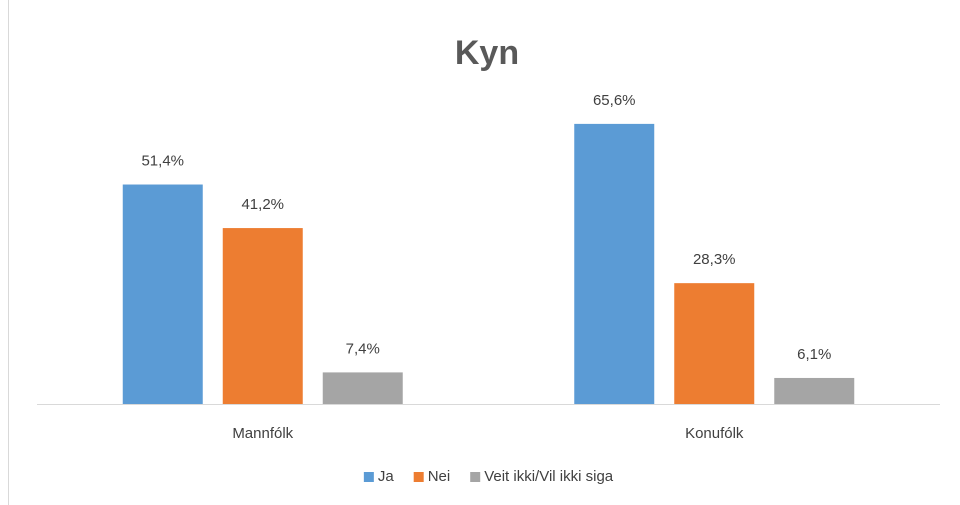 The height and width of the screenshot is (505, 960). I want to click on data-label: 51,4%, so click(162, 160).